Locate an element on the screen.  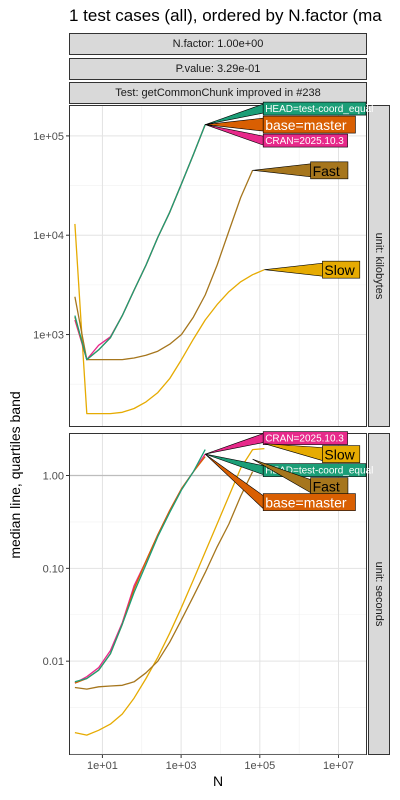
panel0-y-tick-label: 1e+03 is located at coordinates (48, 336).